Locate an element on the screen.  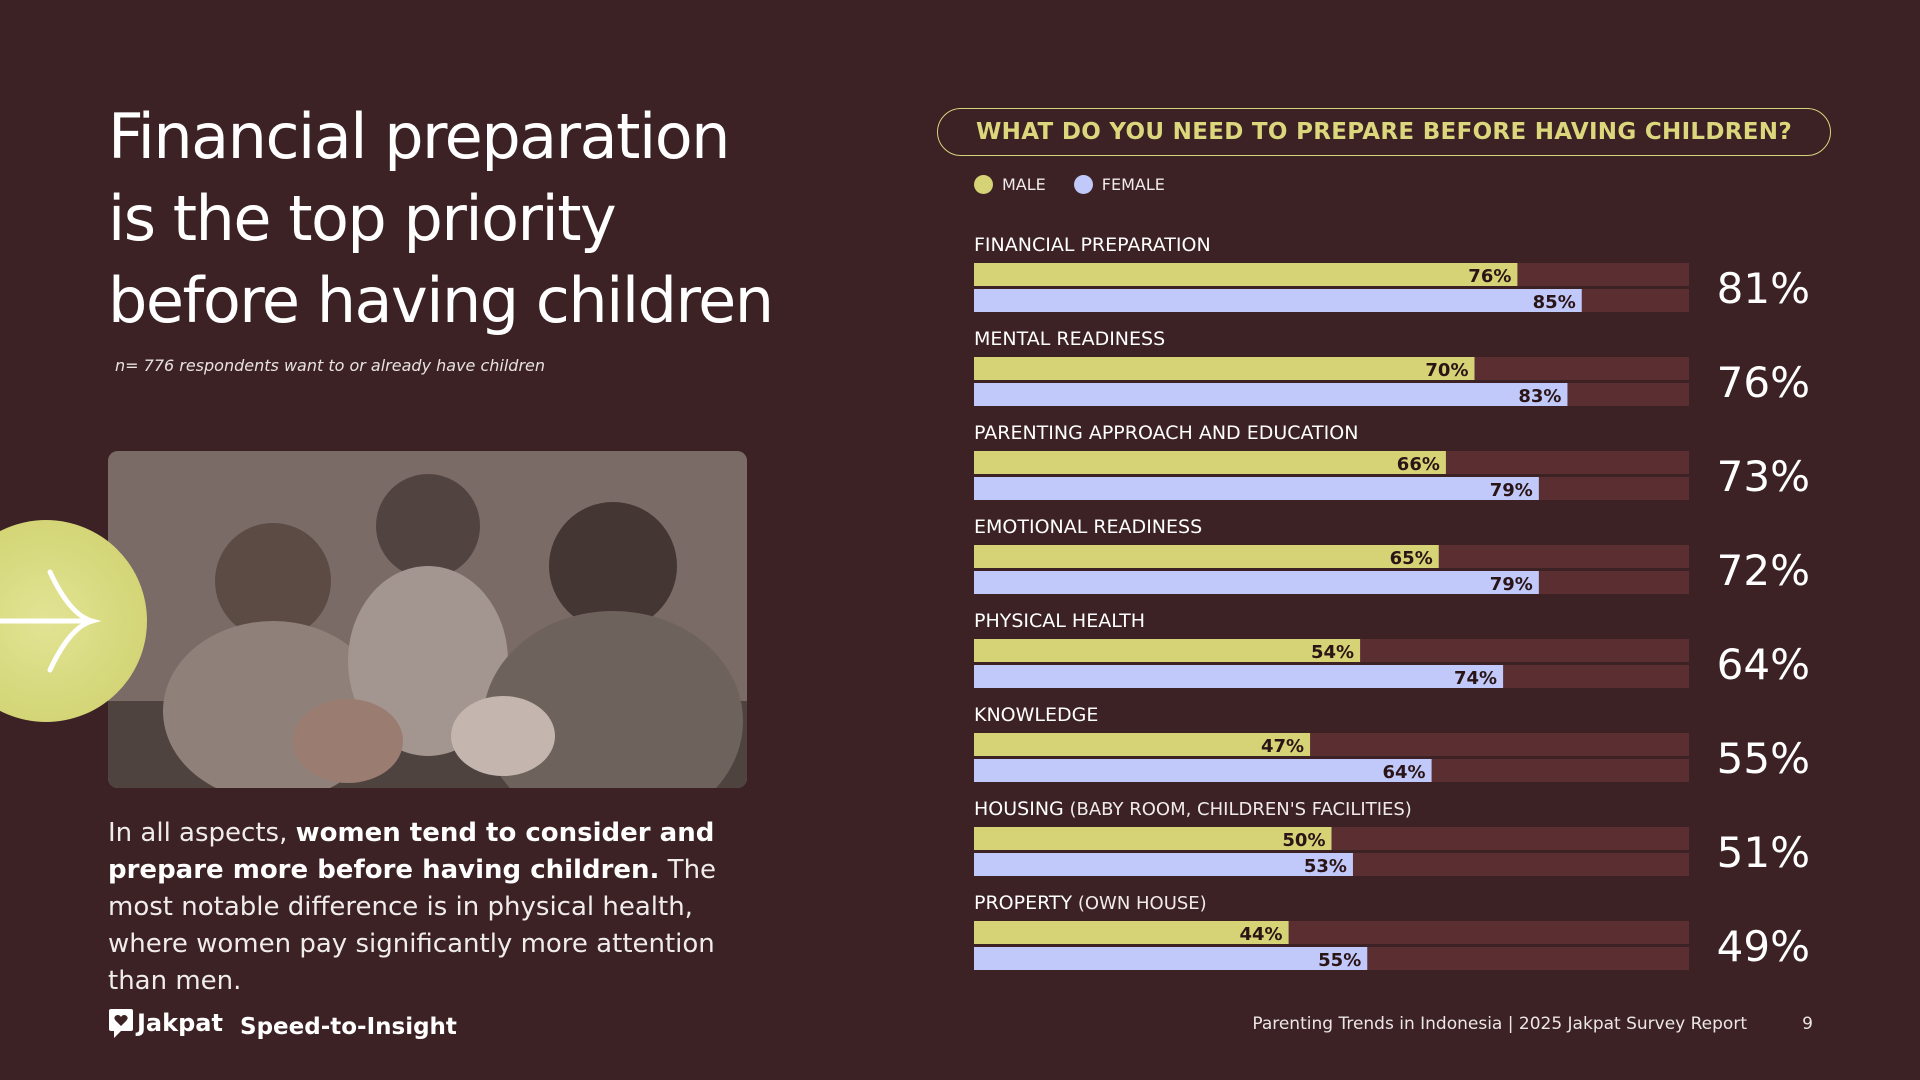
category-label: PROPERTY (OWN HOUSE) is located at coordinates (1090, 903).